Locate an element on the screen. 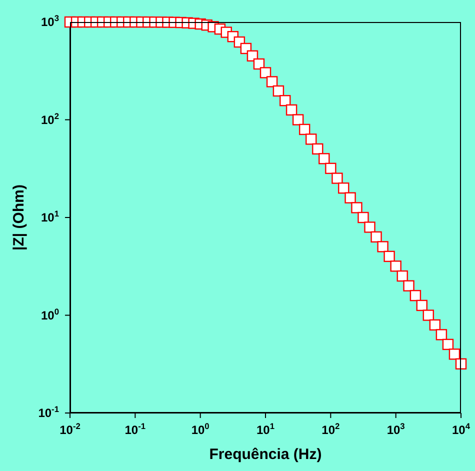  y-tick-label: 10$^{1}$ is located at coordinates (50, 216).